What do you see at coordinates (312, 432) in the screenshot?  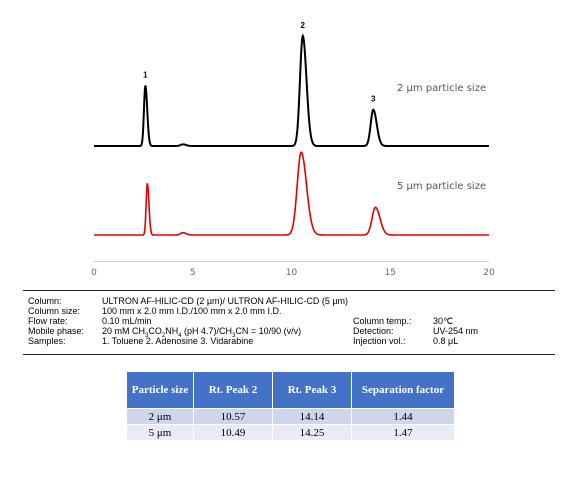 I see `table-cell: 14.25` at bounding box center [312, 432].